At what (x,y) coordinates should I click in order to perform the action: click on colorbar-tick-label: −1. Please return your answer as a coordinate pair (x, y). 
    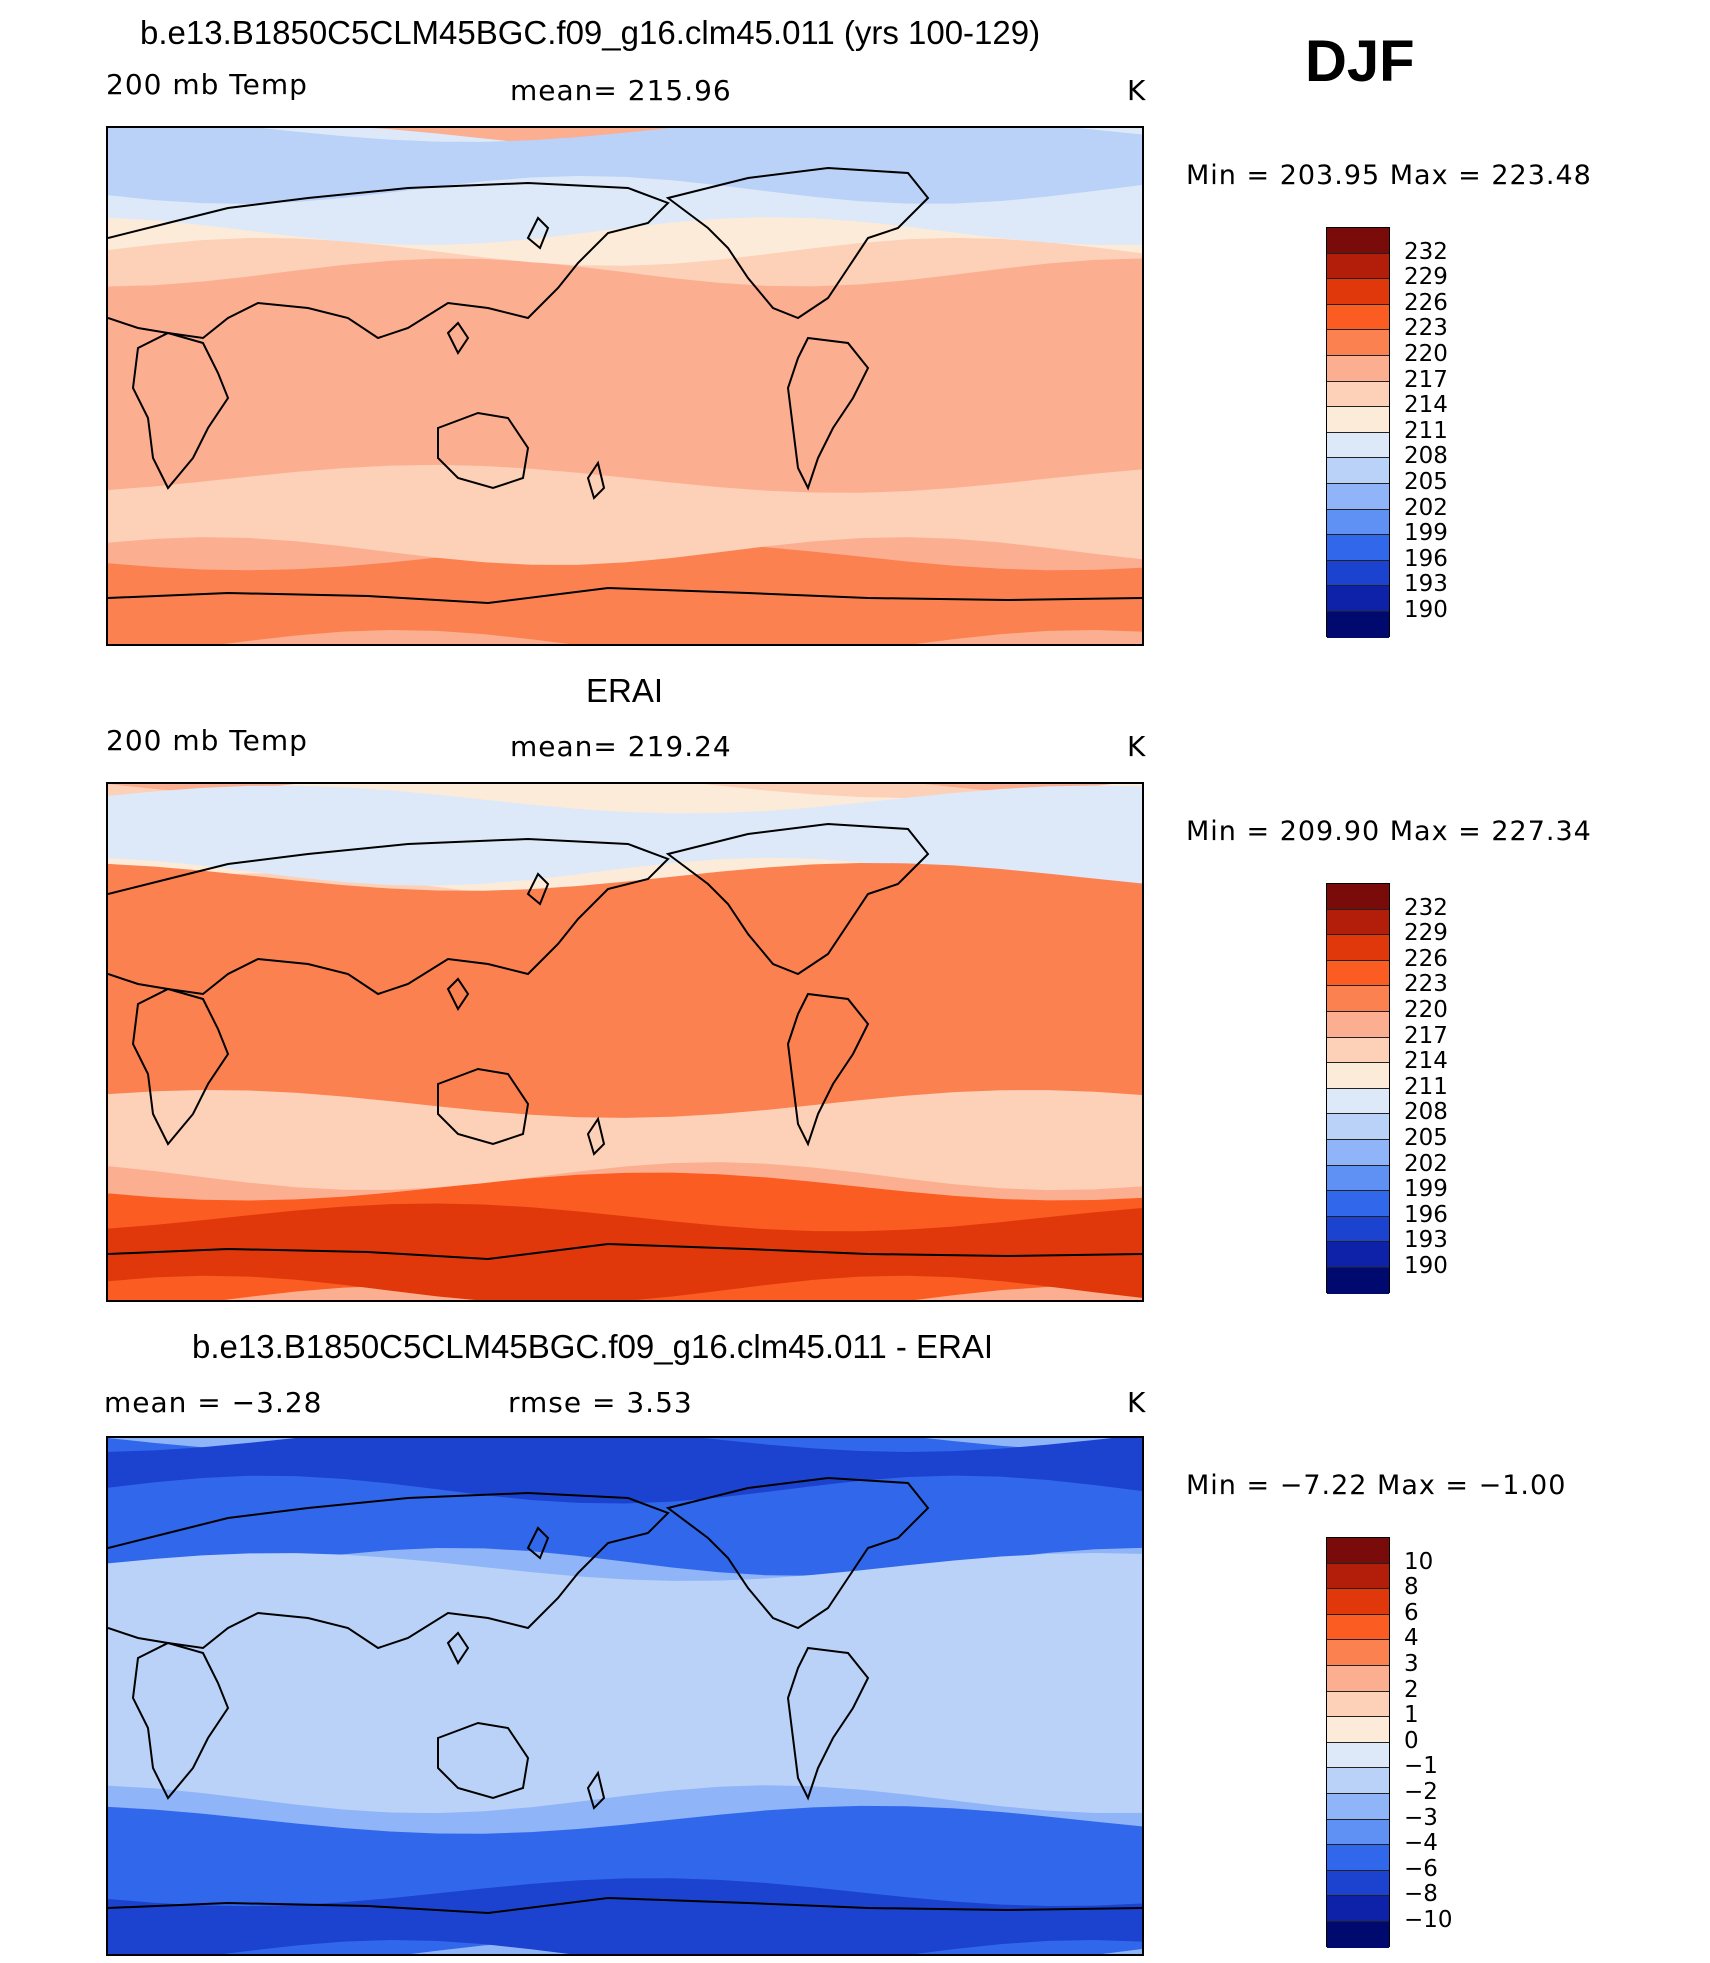
    Looking at the image, I should click on (1421, 1766).